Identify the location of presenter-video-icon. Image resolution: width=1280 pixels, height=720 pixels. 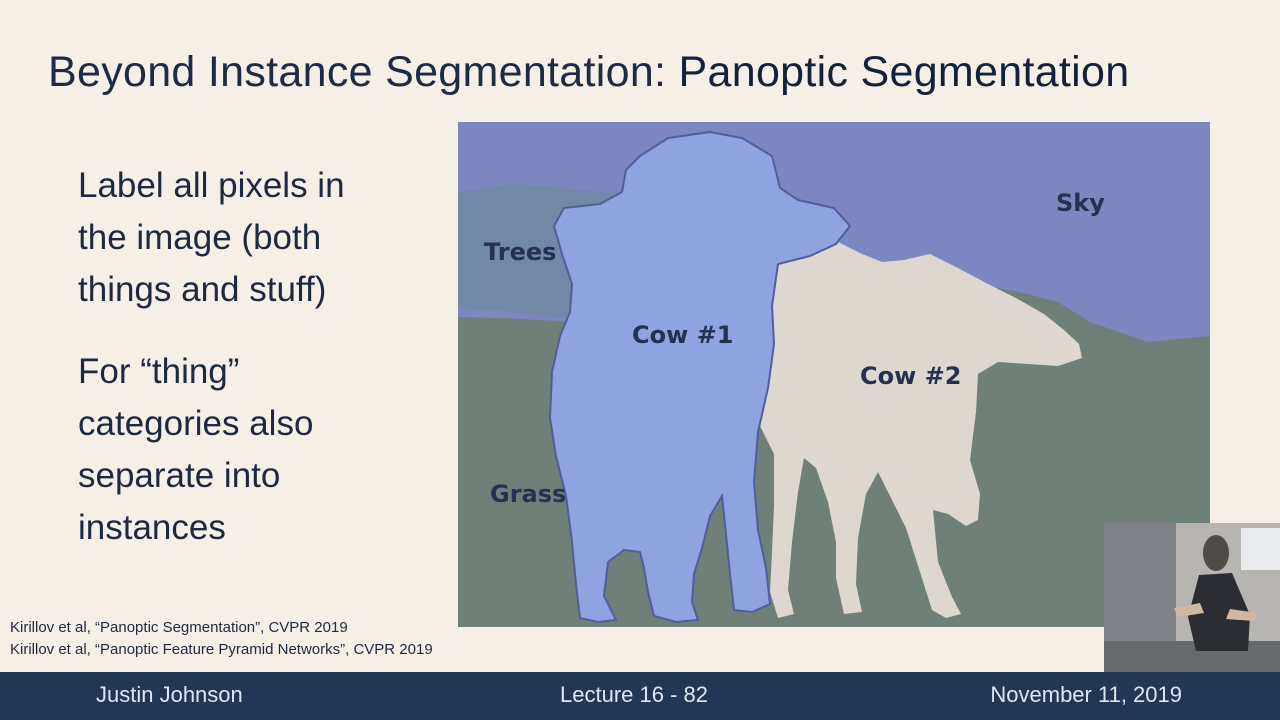
(1192, 597).